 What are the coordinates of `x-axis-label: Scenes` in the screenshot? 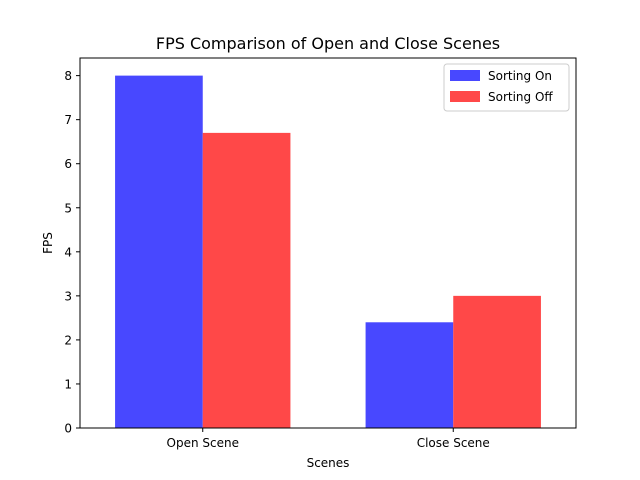 It's located at (328, 463).